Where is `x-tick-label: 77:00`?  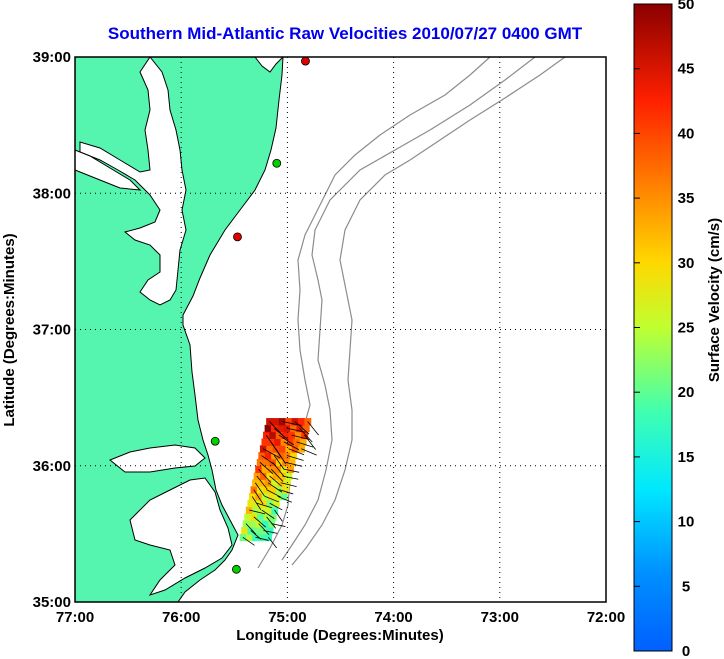
x-tick-label: 77:00 is located at coordinates (75, 617).